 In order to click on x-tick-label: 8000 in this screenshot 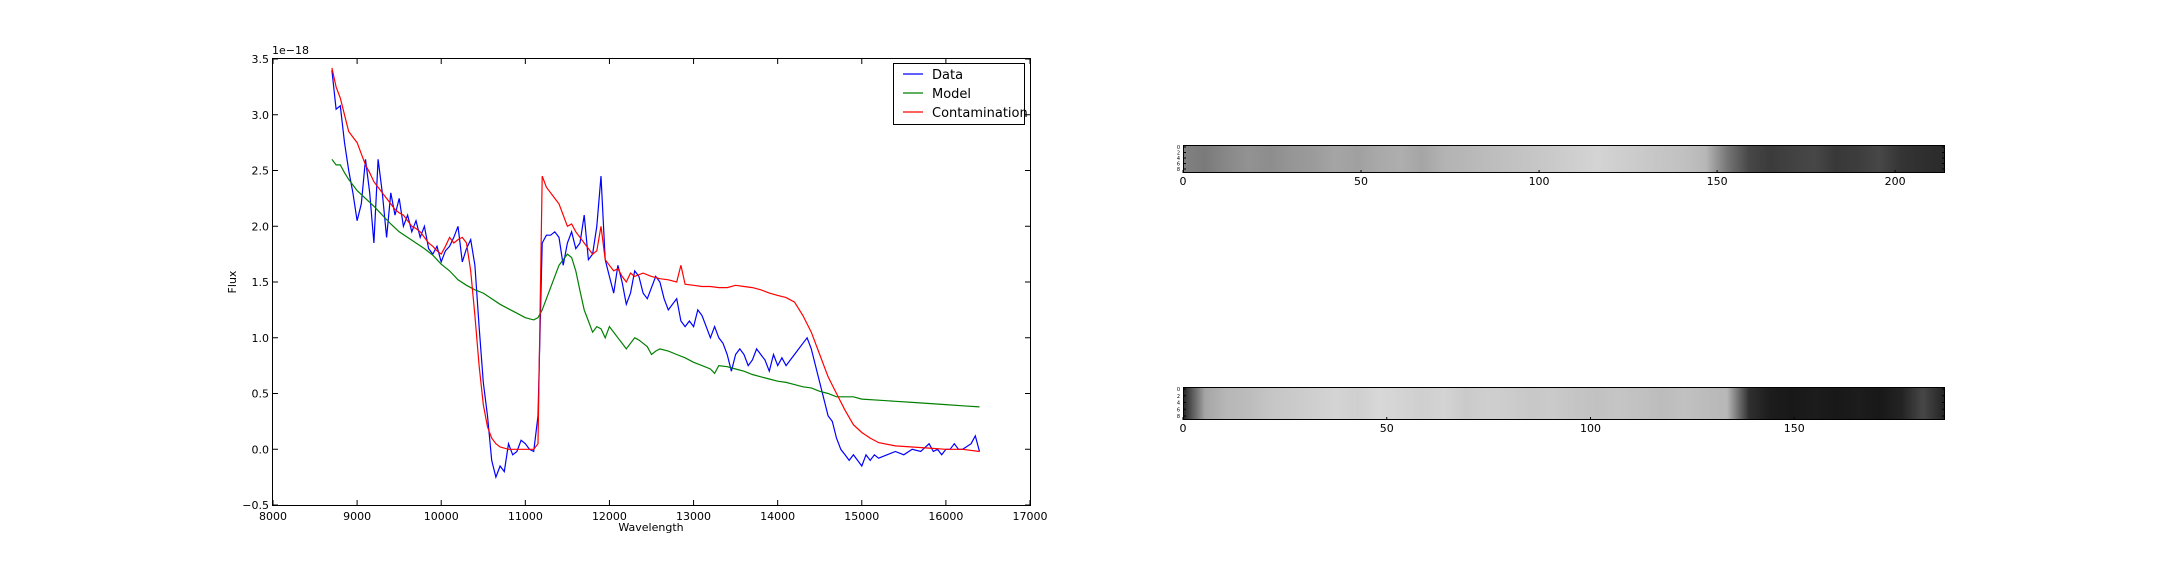, I will do `click(273, 516)`.